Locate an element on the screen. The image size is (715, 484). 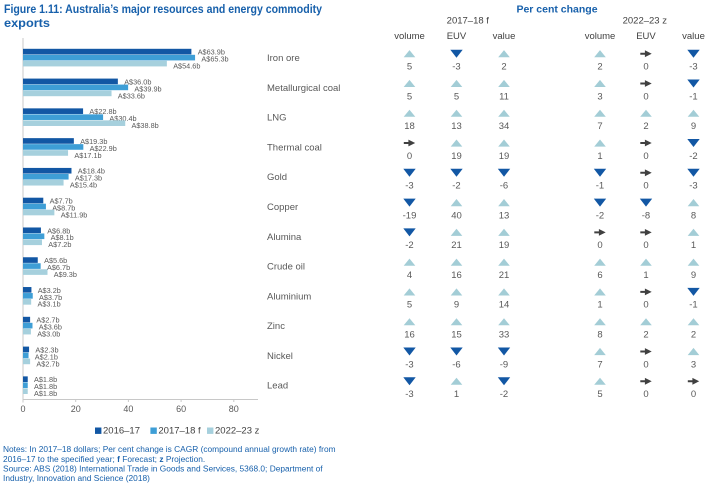
svg-text: volume is located at coordinates (600, 36).